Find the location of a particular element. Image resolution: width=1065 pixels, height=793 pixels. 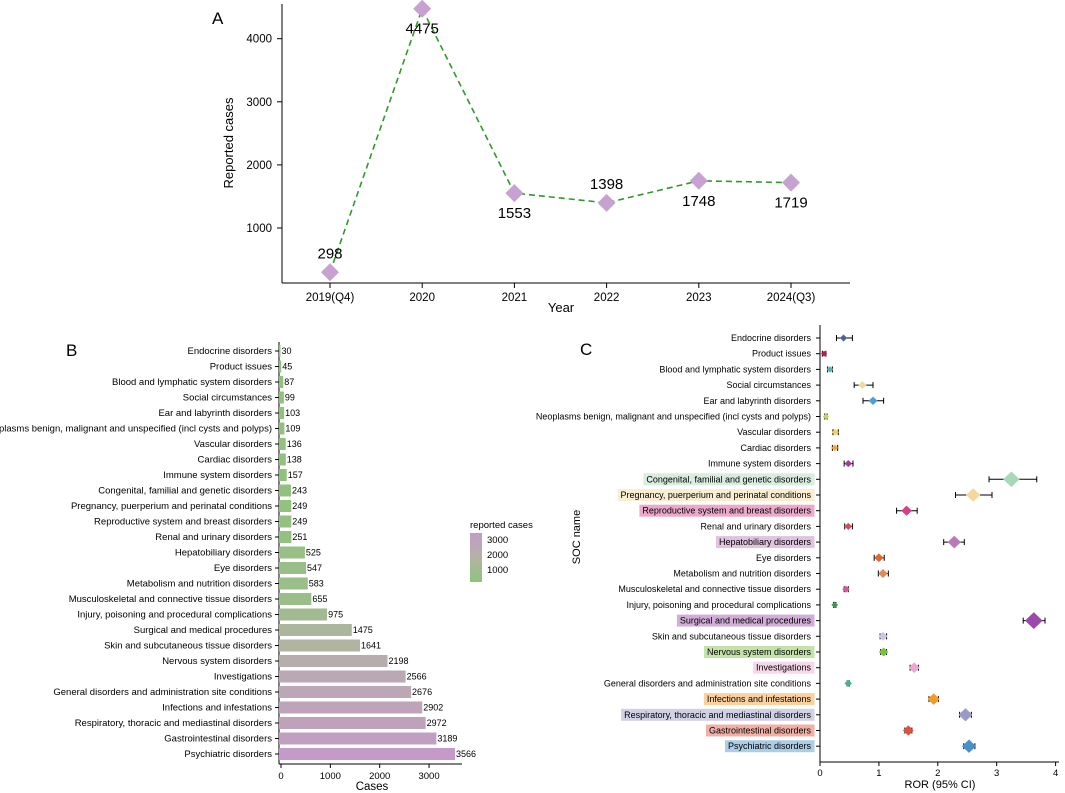

bar-value-label: 583 is located at coordinates (316, 584).